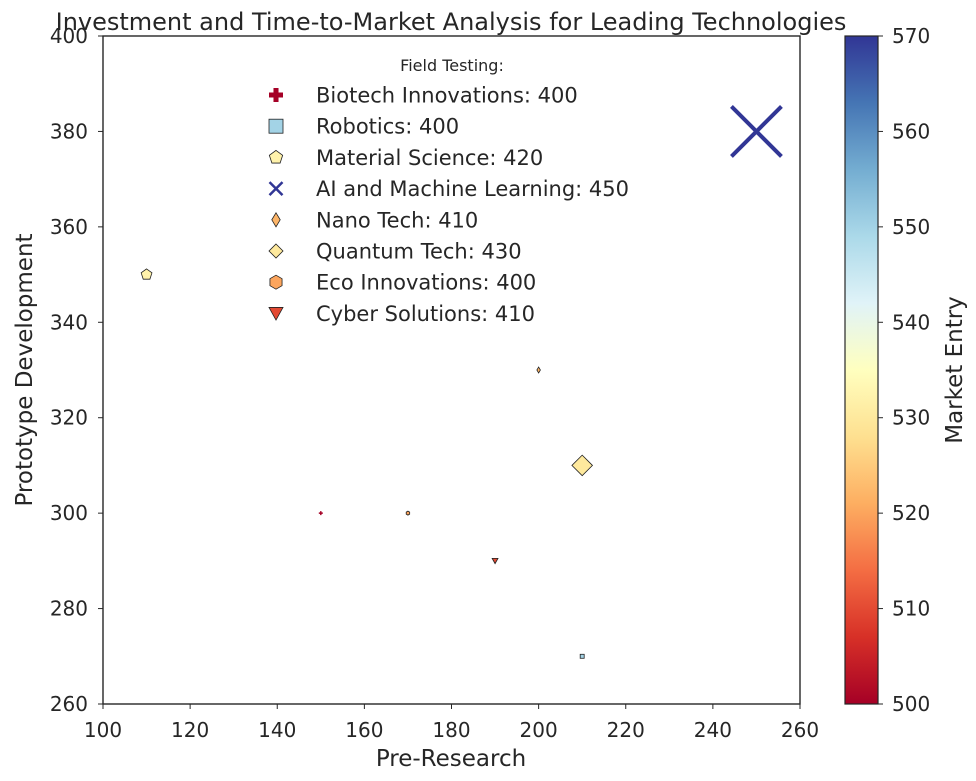 The width and height of the screenshot is (976, 781). What do you see at coordinates (69, 418) in the screenshot?
I see `y-tick-label: 320` at bounding box center [69, 418].